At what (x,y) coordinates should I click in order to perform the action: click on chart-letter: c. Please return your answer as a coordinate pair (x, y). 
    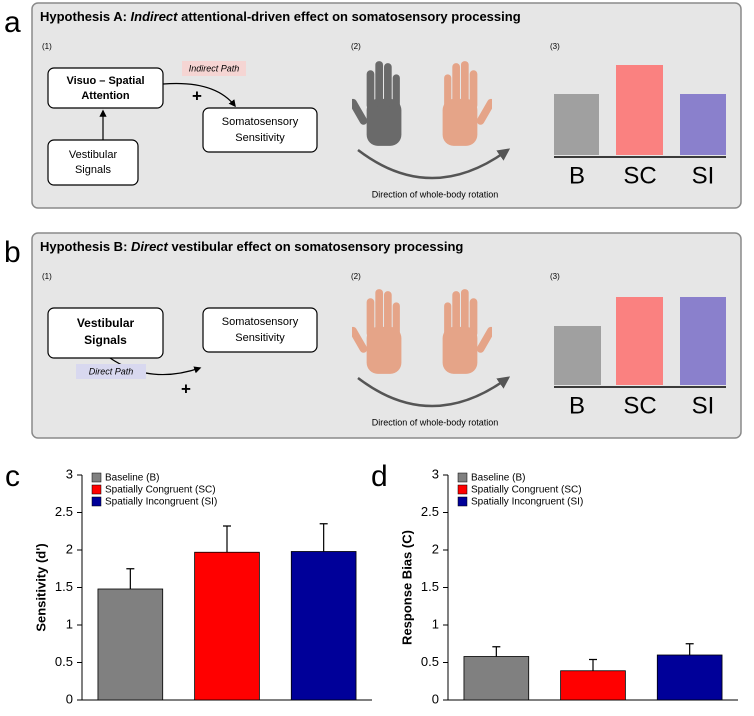
    Looking at the image, I should click on (12, 476).